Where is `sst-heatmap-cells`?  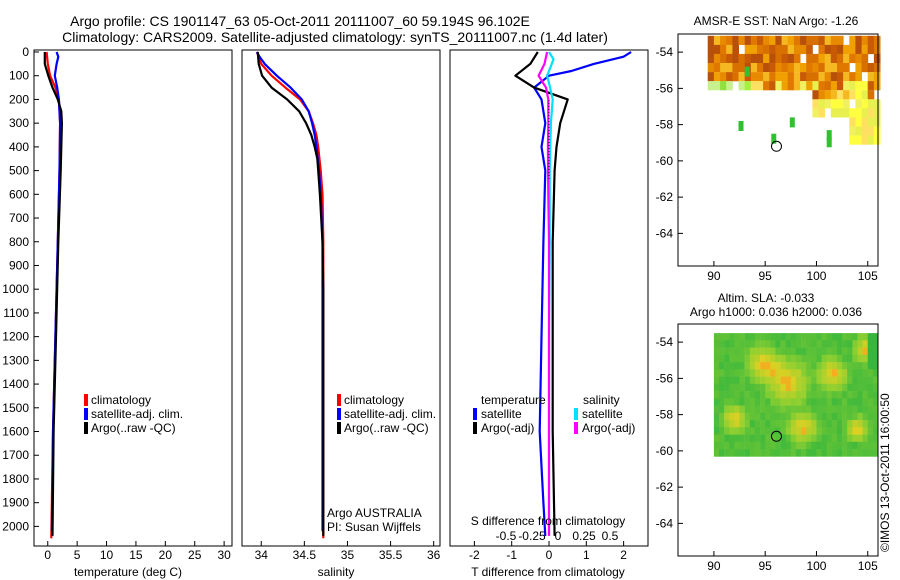
sst-heatmap-cells is located at coordinates (794, 91).